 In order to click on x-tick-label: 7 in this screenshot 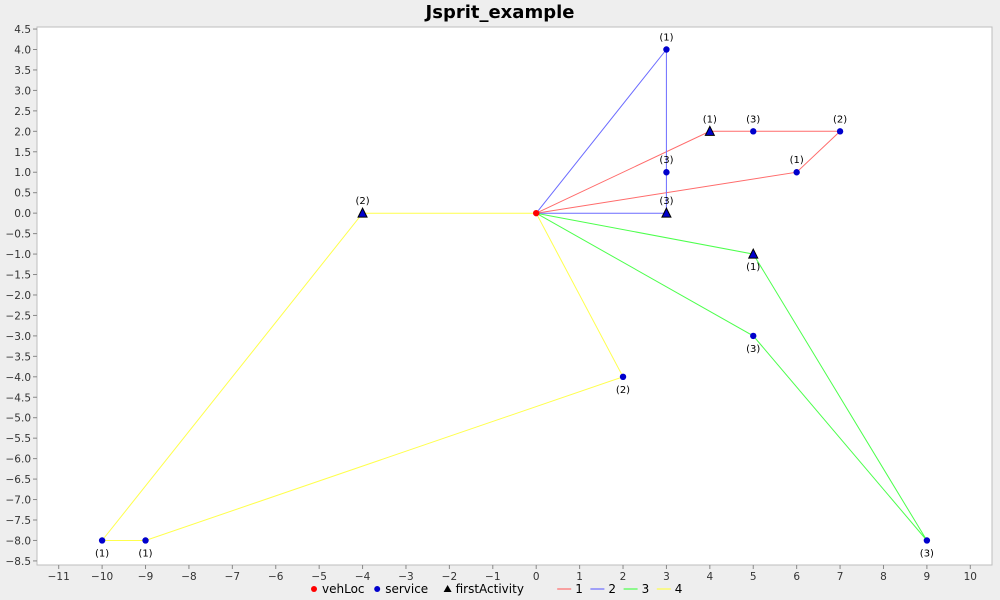, I will do `click(840, 577)`.